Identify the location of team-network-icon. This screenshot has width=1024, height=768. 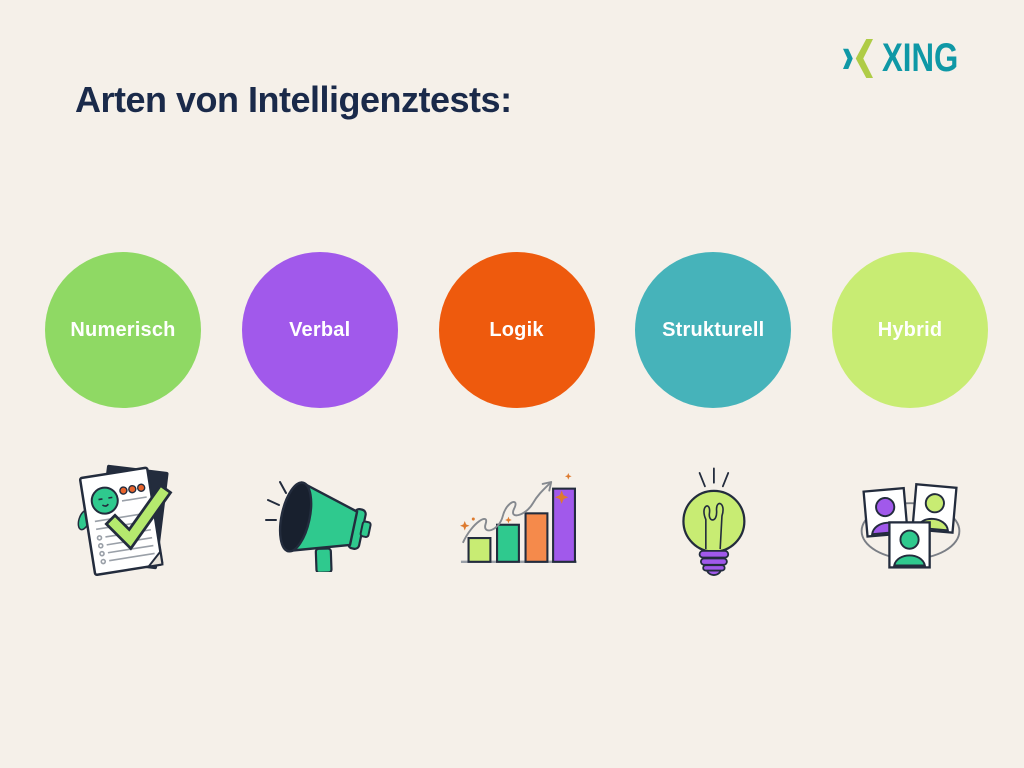
(910, 526).